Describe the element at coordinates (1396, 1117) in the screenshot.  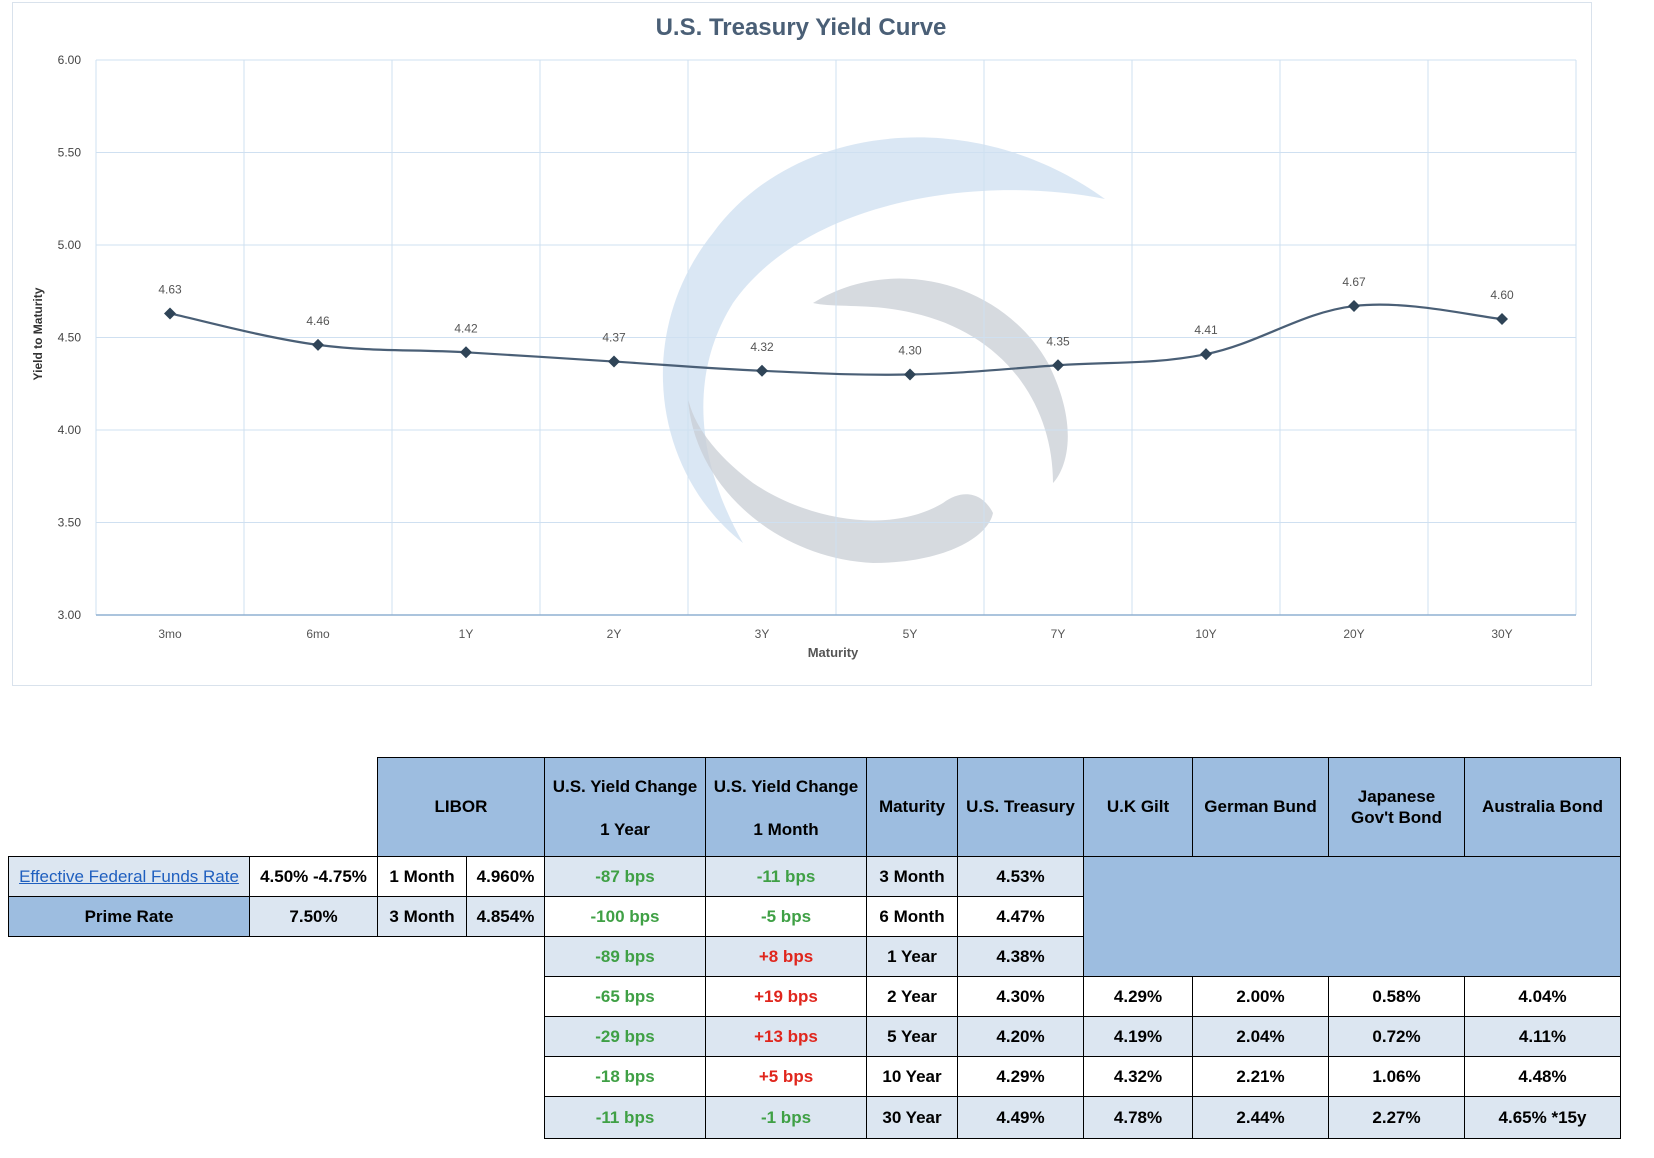
I see `row-30y-jgb: 2.27%` at that location.